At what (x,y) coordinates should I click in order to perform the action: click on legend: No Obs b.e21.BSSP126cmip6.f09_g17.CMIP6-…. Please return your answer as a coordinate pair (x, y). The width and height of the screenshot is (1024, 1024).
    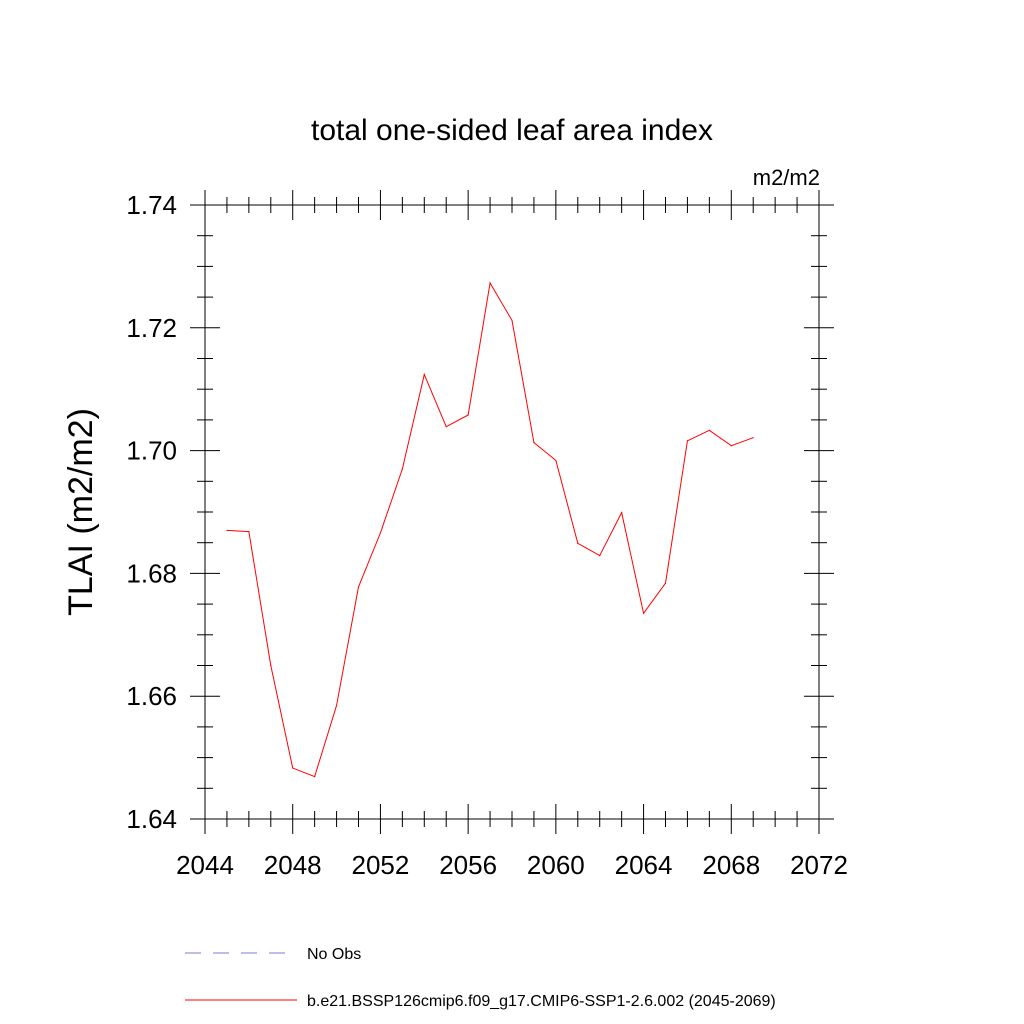
    Looking at the image, I should click on (480, 978).